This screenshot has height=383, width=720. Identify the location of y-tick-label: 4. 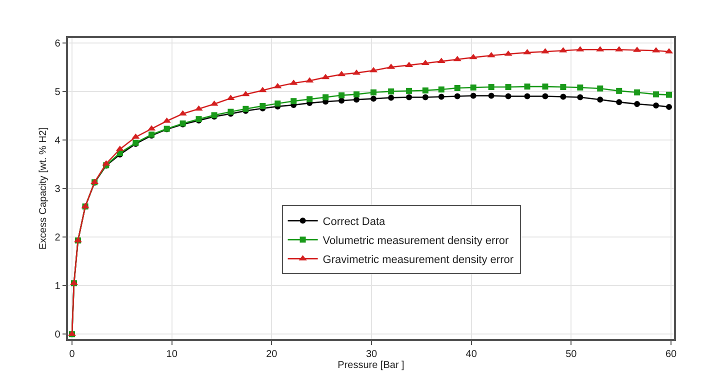
(57, 140).